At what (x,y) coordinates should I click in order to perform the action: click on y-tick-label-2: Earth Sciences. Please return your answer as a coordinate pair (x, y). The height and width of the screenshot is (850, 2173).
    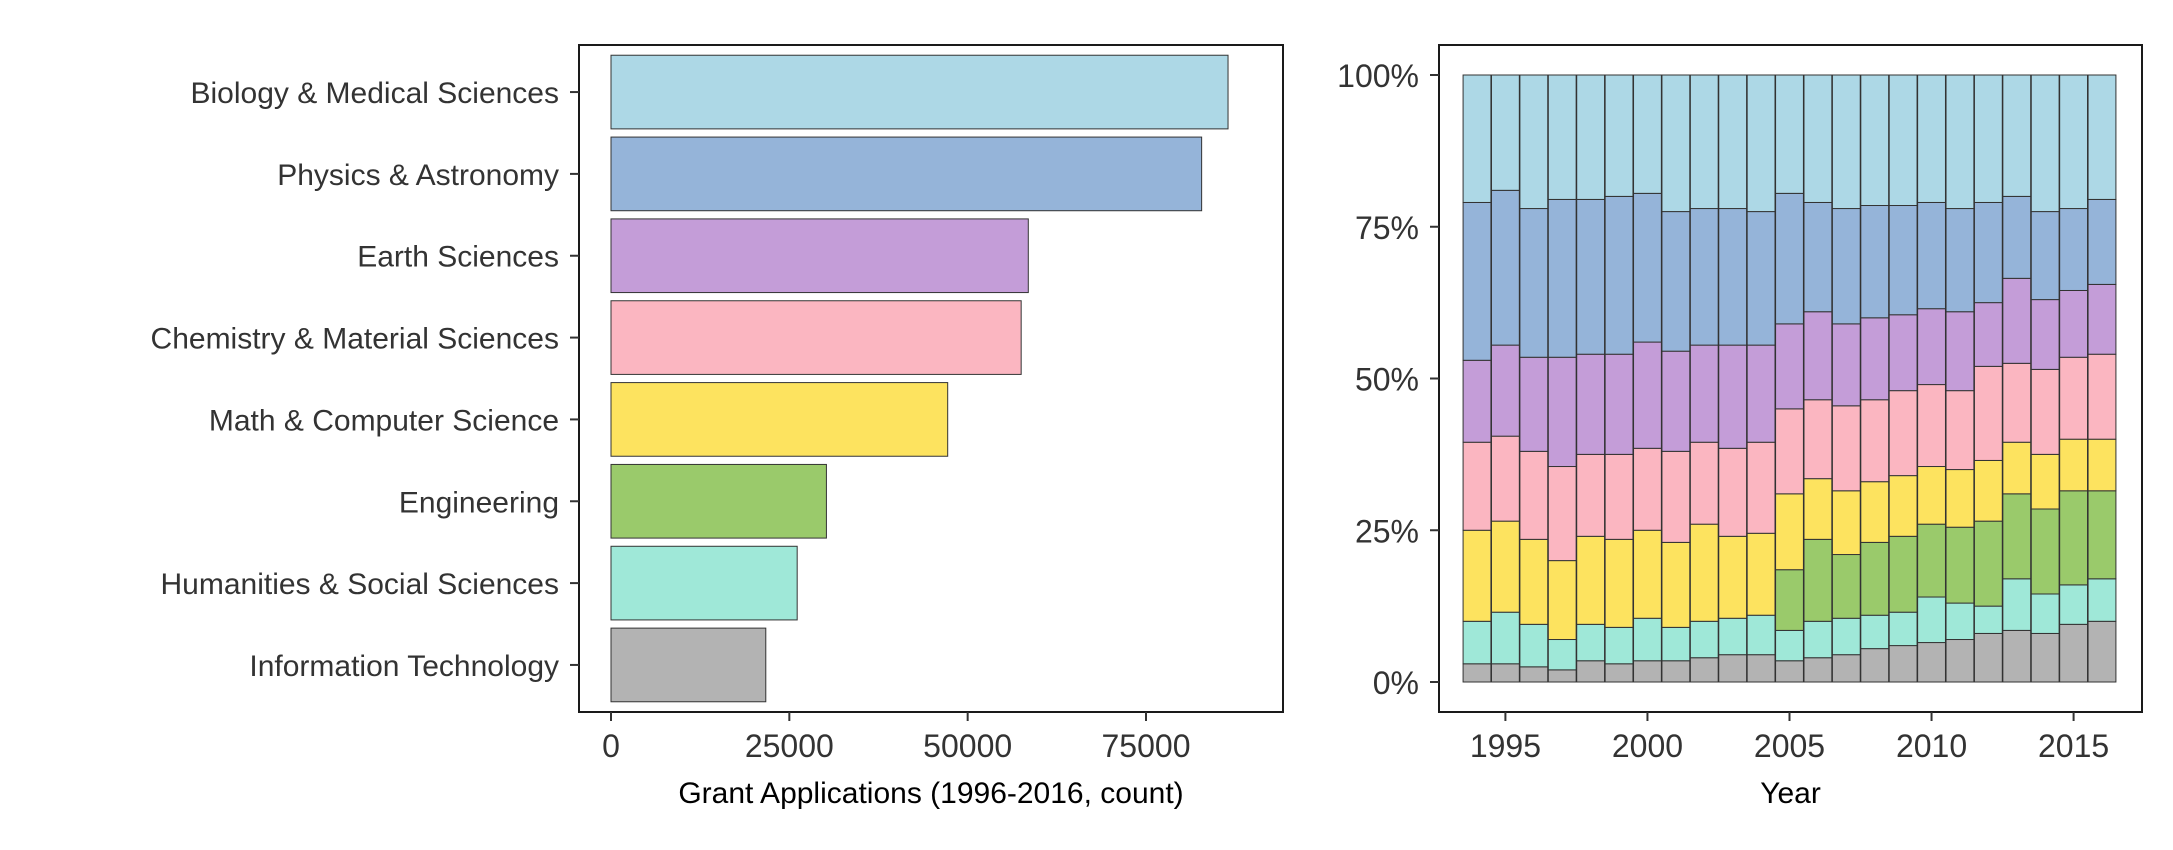
    Looking at the image, I should click on (458, 257).